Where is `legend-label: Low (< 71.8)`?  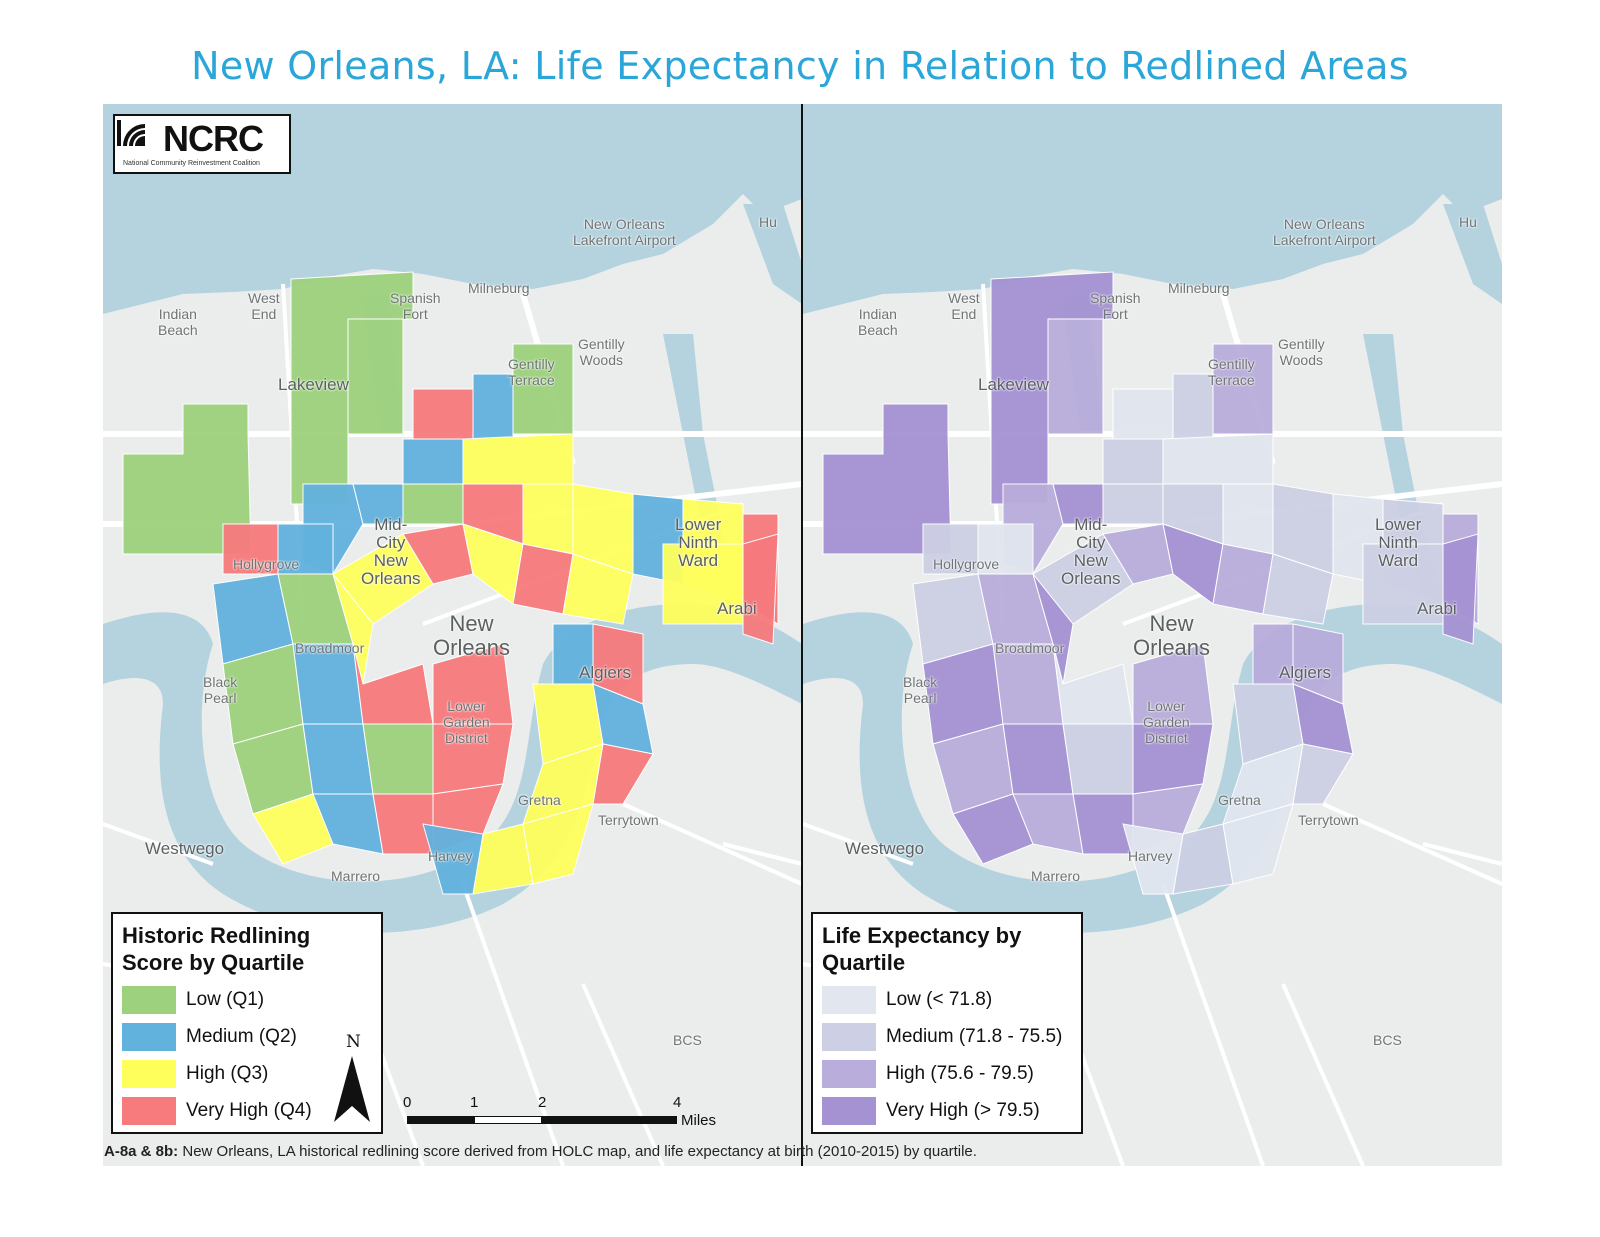
legend-label: Low (< 71.8) is located at coordinates (939, 999).